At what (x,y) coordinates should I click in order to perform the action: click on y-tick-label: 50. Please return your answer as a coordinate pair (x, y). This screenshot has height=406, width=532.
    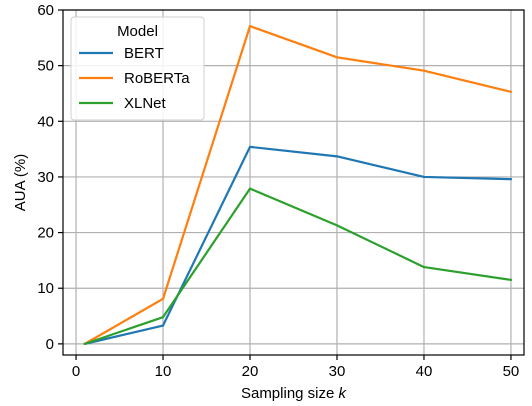
    Looking at the image, I should click on (45, 66).